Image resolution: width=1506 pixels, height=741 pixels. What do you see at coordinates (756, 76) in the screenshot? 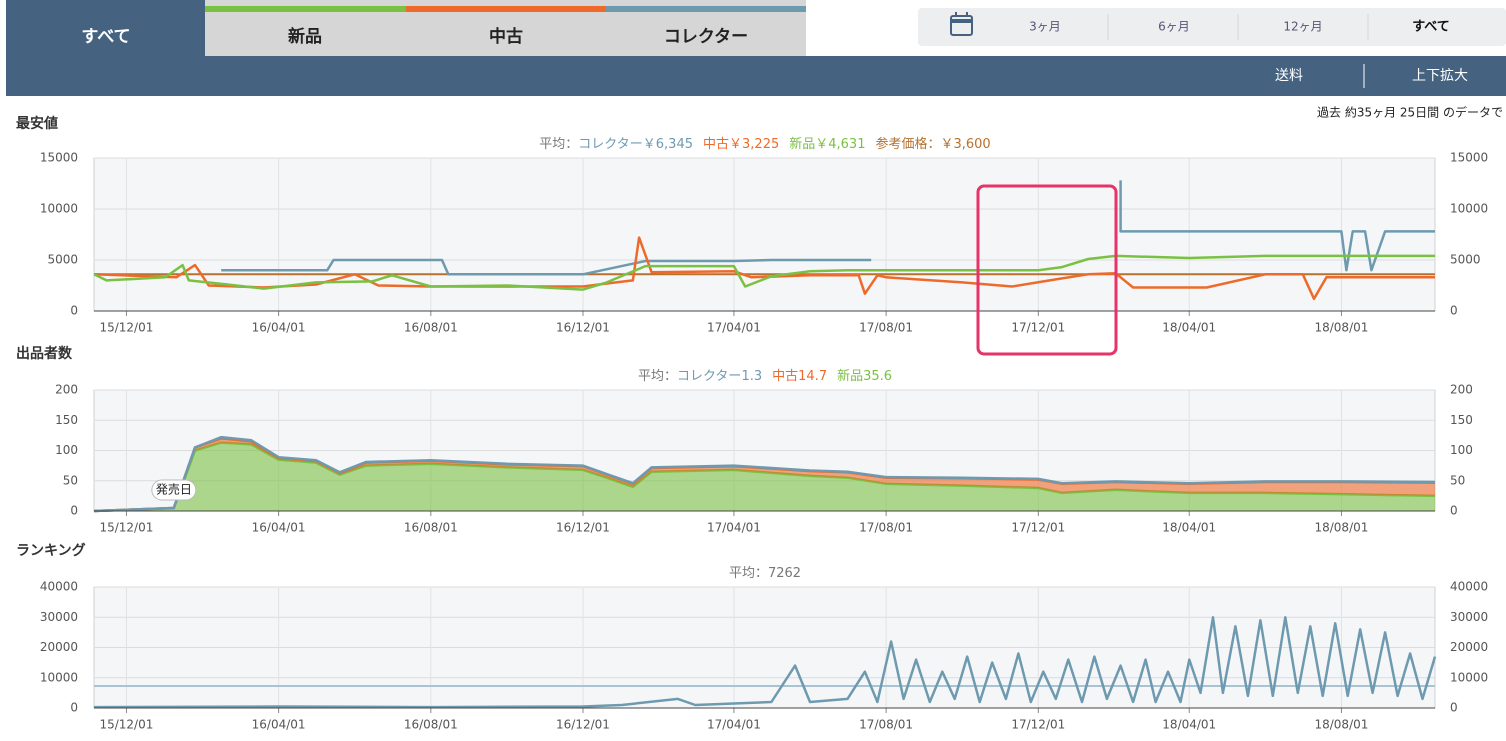
I see `toolbar` at bounding box center [756, 76].